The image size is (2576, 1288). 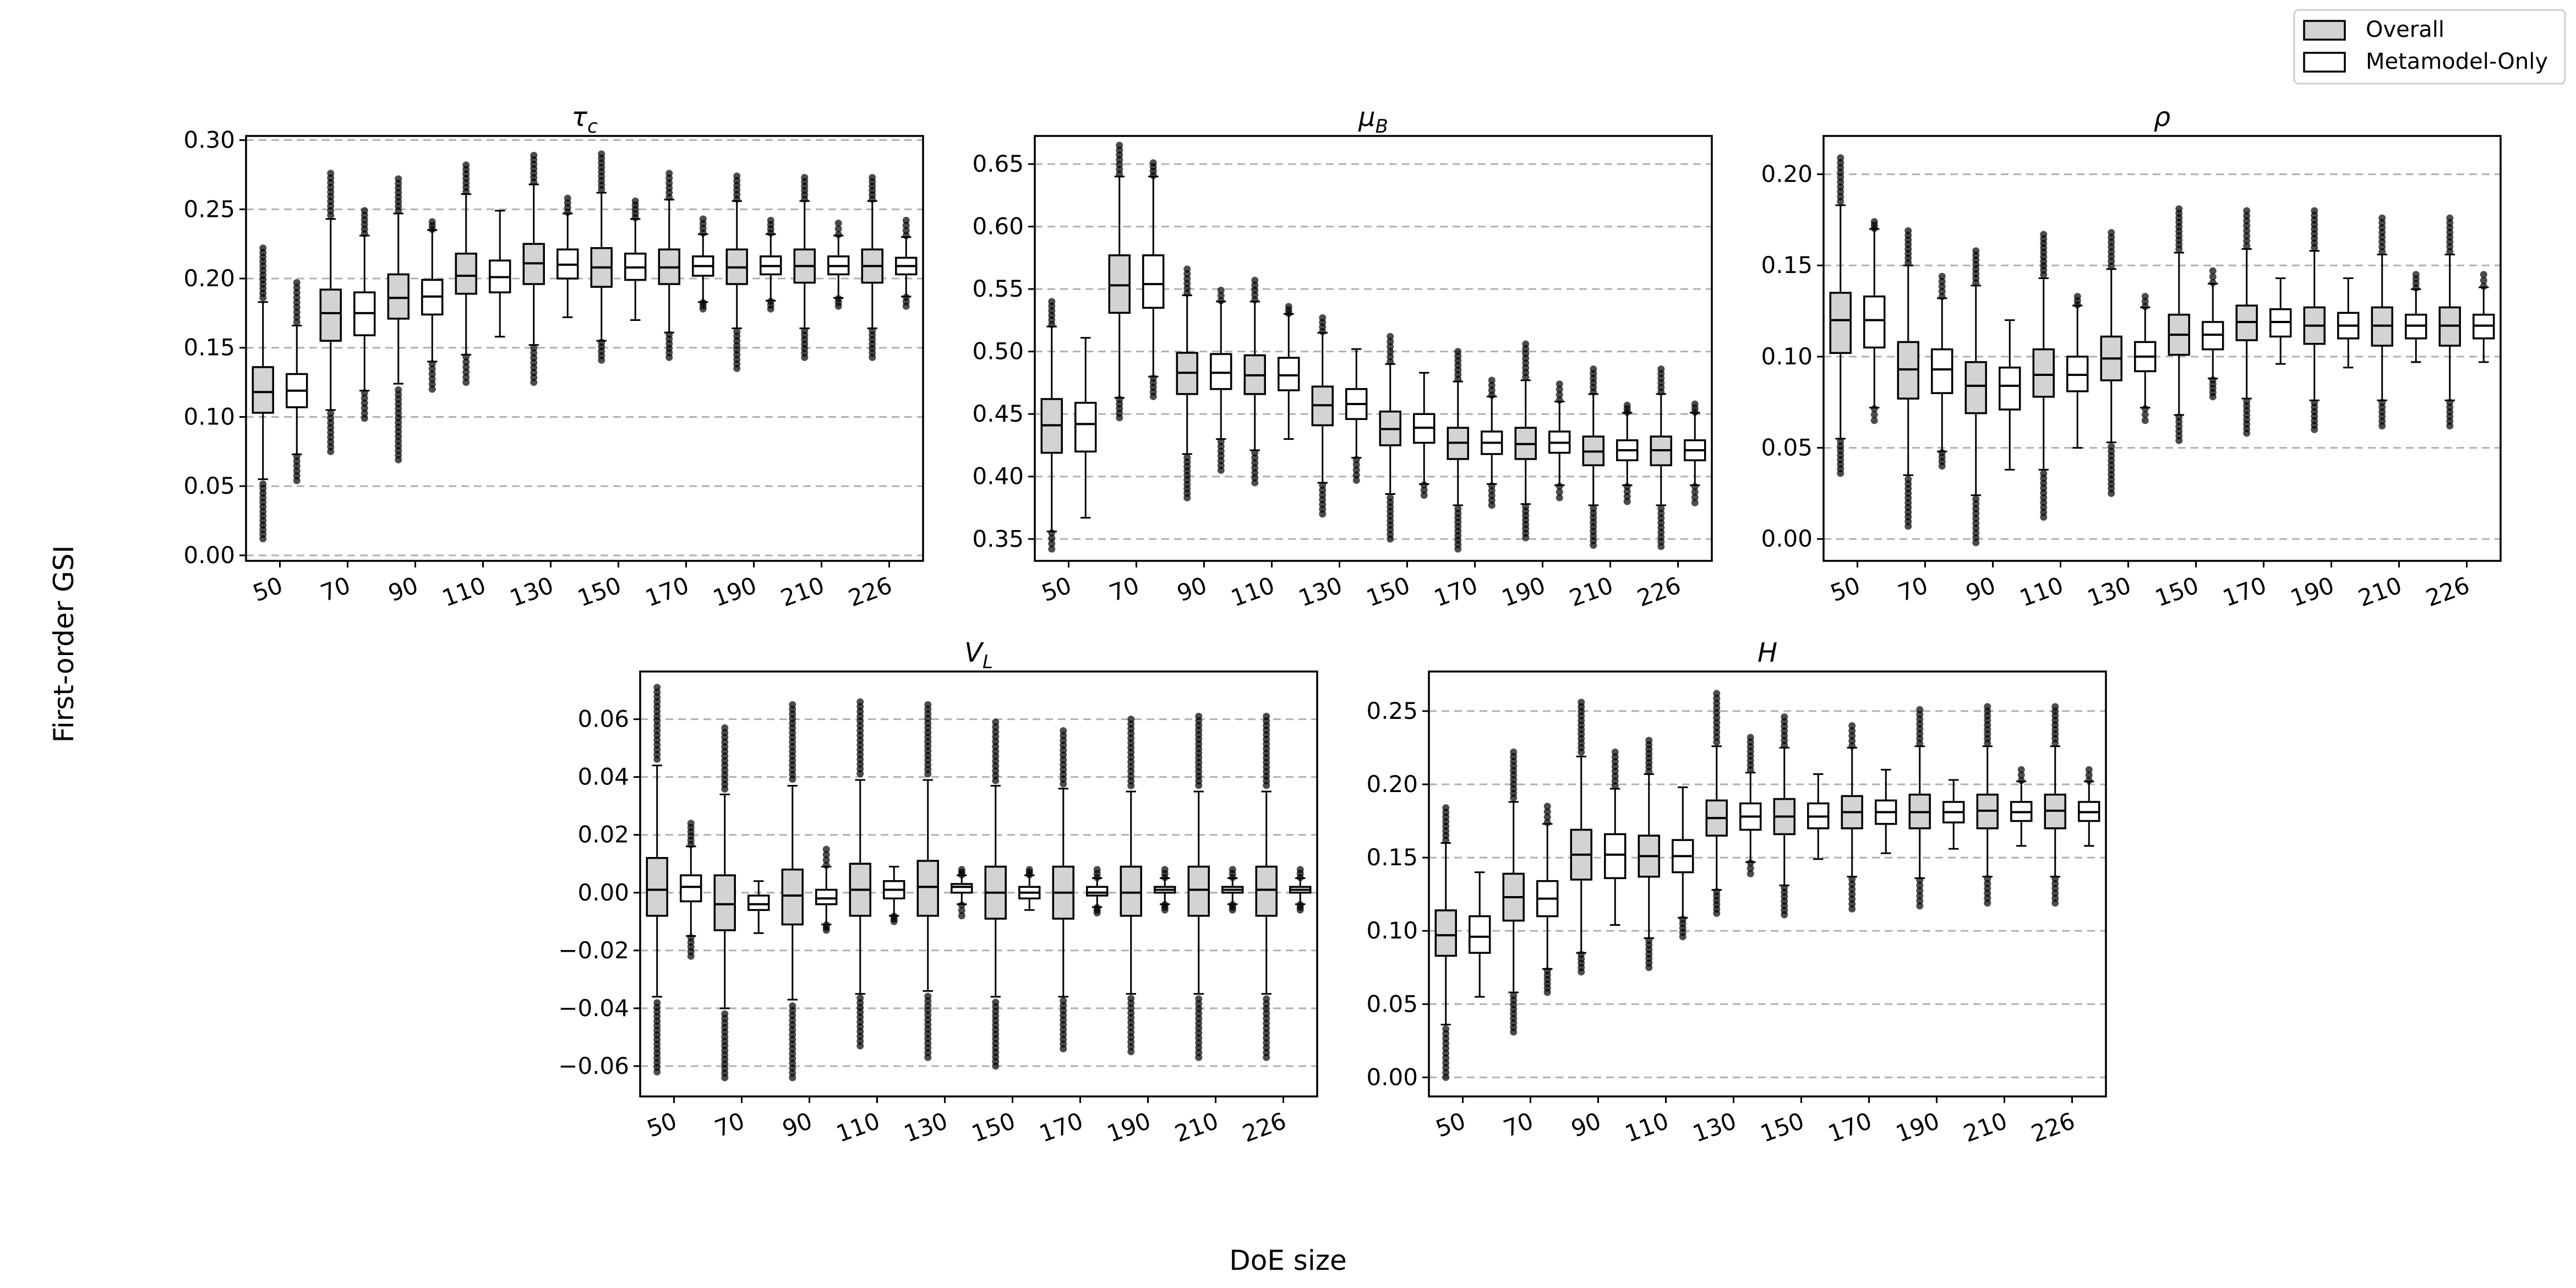 What do you see at coordinates (594, 1066) in the screenshot?
I see `y-tick-label: −0.06` at bounding box center [594, 1066].